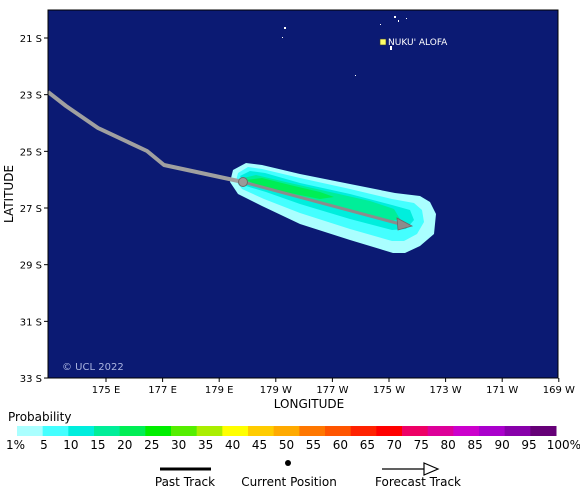 The width and height of the screenshot is (580, 497). Describe the element at coordinates (70, 445) in the screenshot. I see `legend-label: 10` at that location.